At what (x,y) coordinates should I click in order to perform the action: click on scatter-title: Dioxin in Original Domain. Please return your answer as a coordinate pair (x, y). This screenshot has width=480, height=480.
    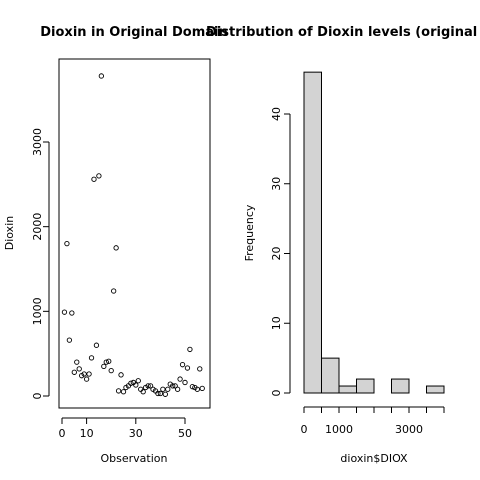
    Looking at the image, I should click on (133, 32).